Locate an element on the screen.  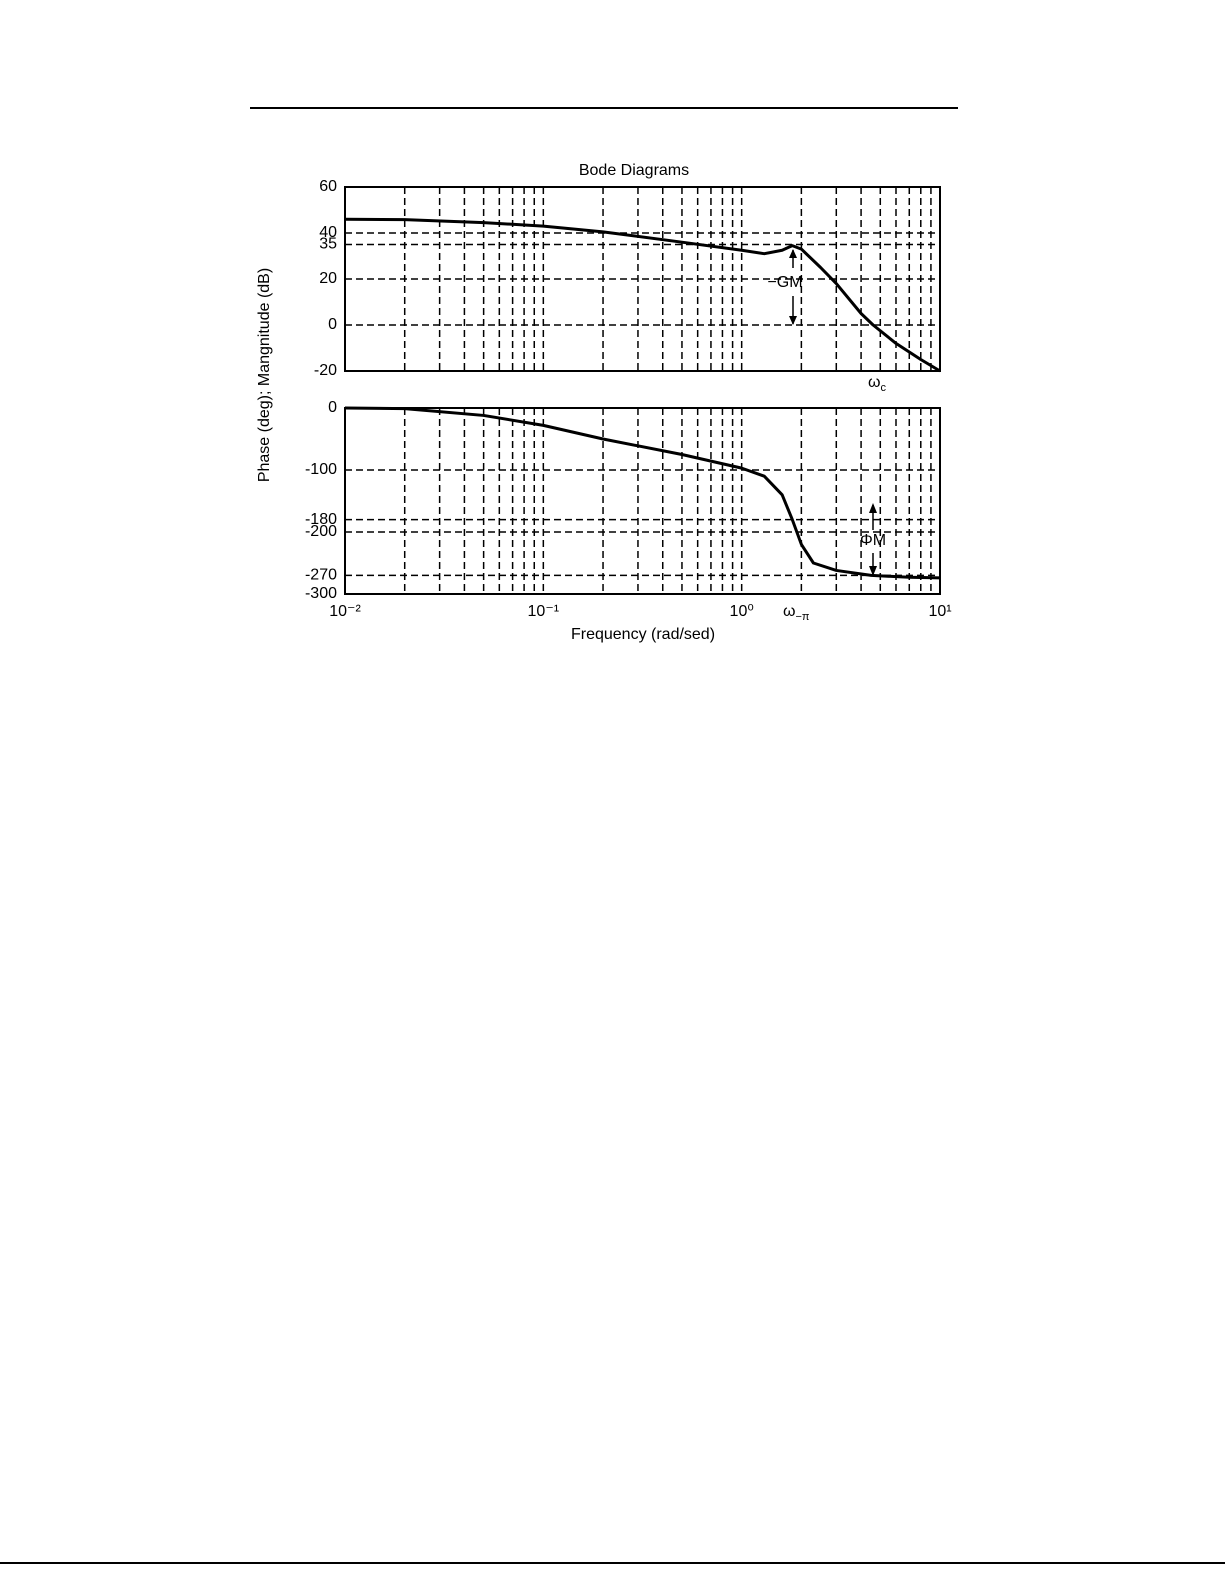
x-tick-label: 10⁻¹ is located at coordinates (544, 611).